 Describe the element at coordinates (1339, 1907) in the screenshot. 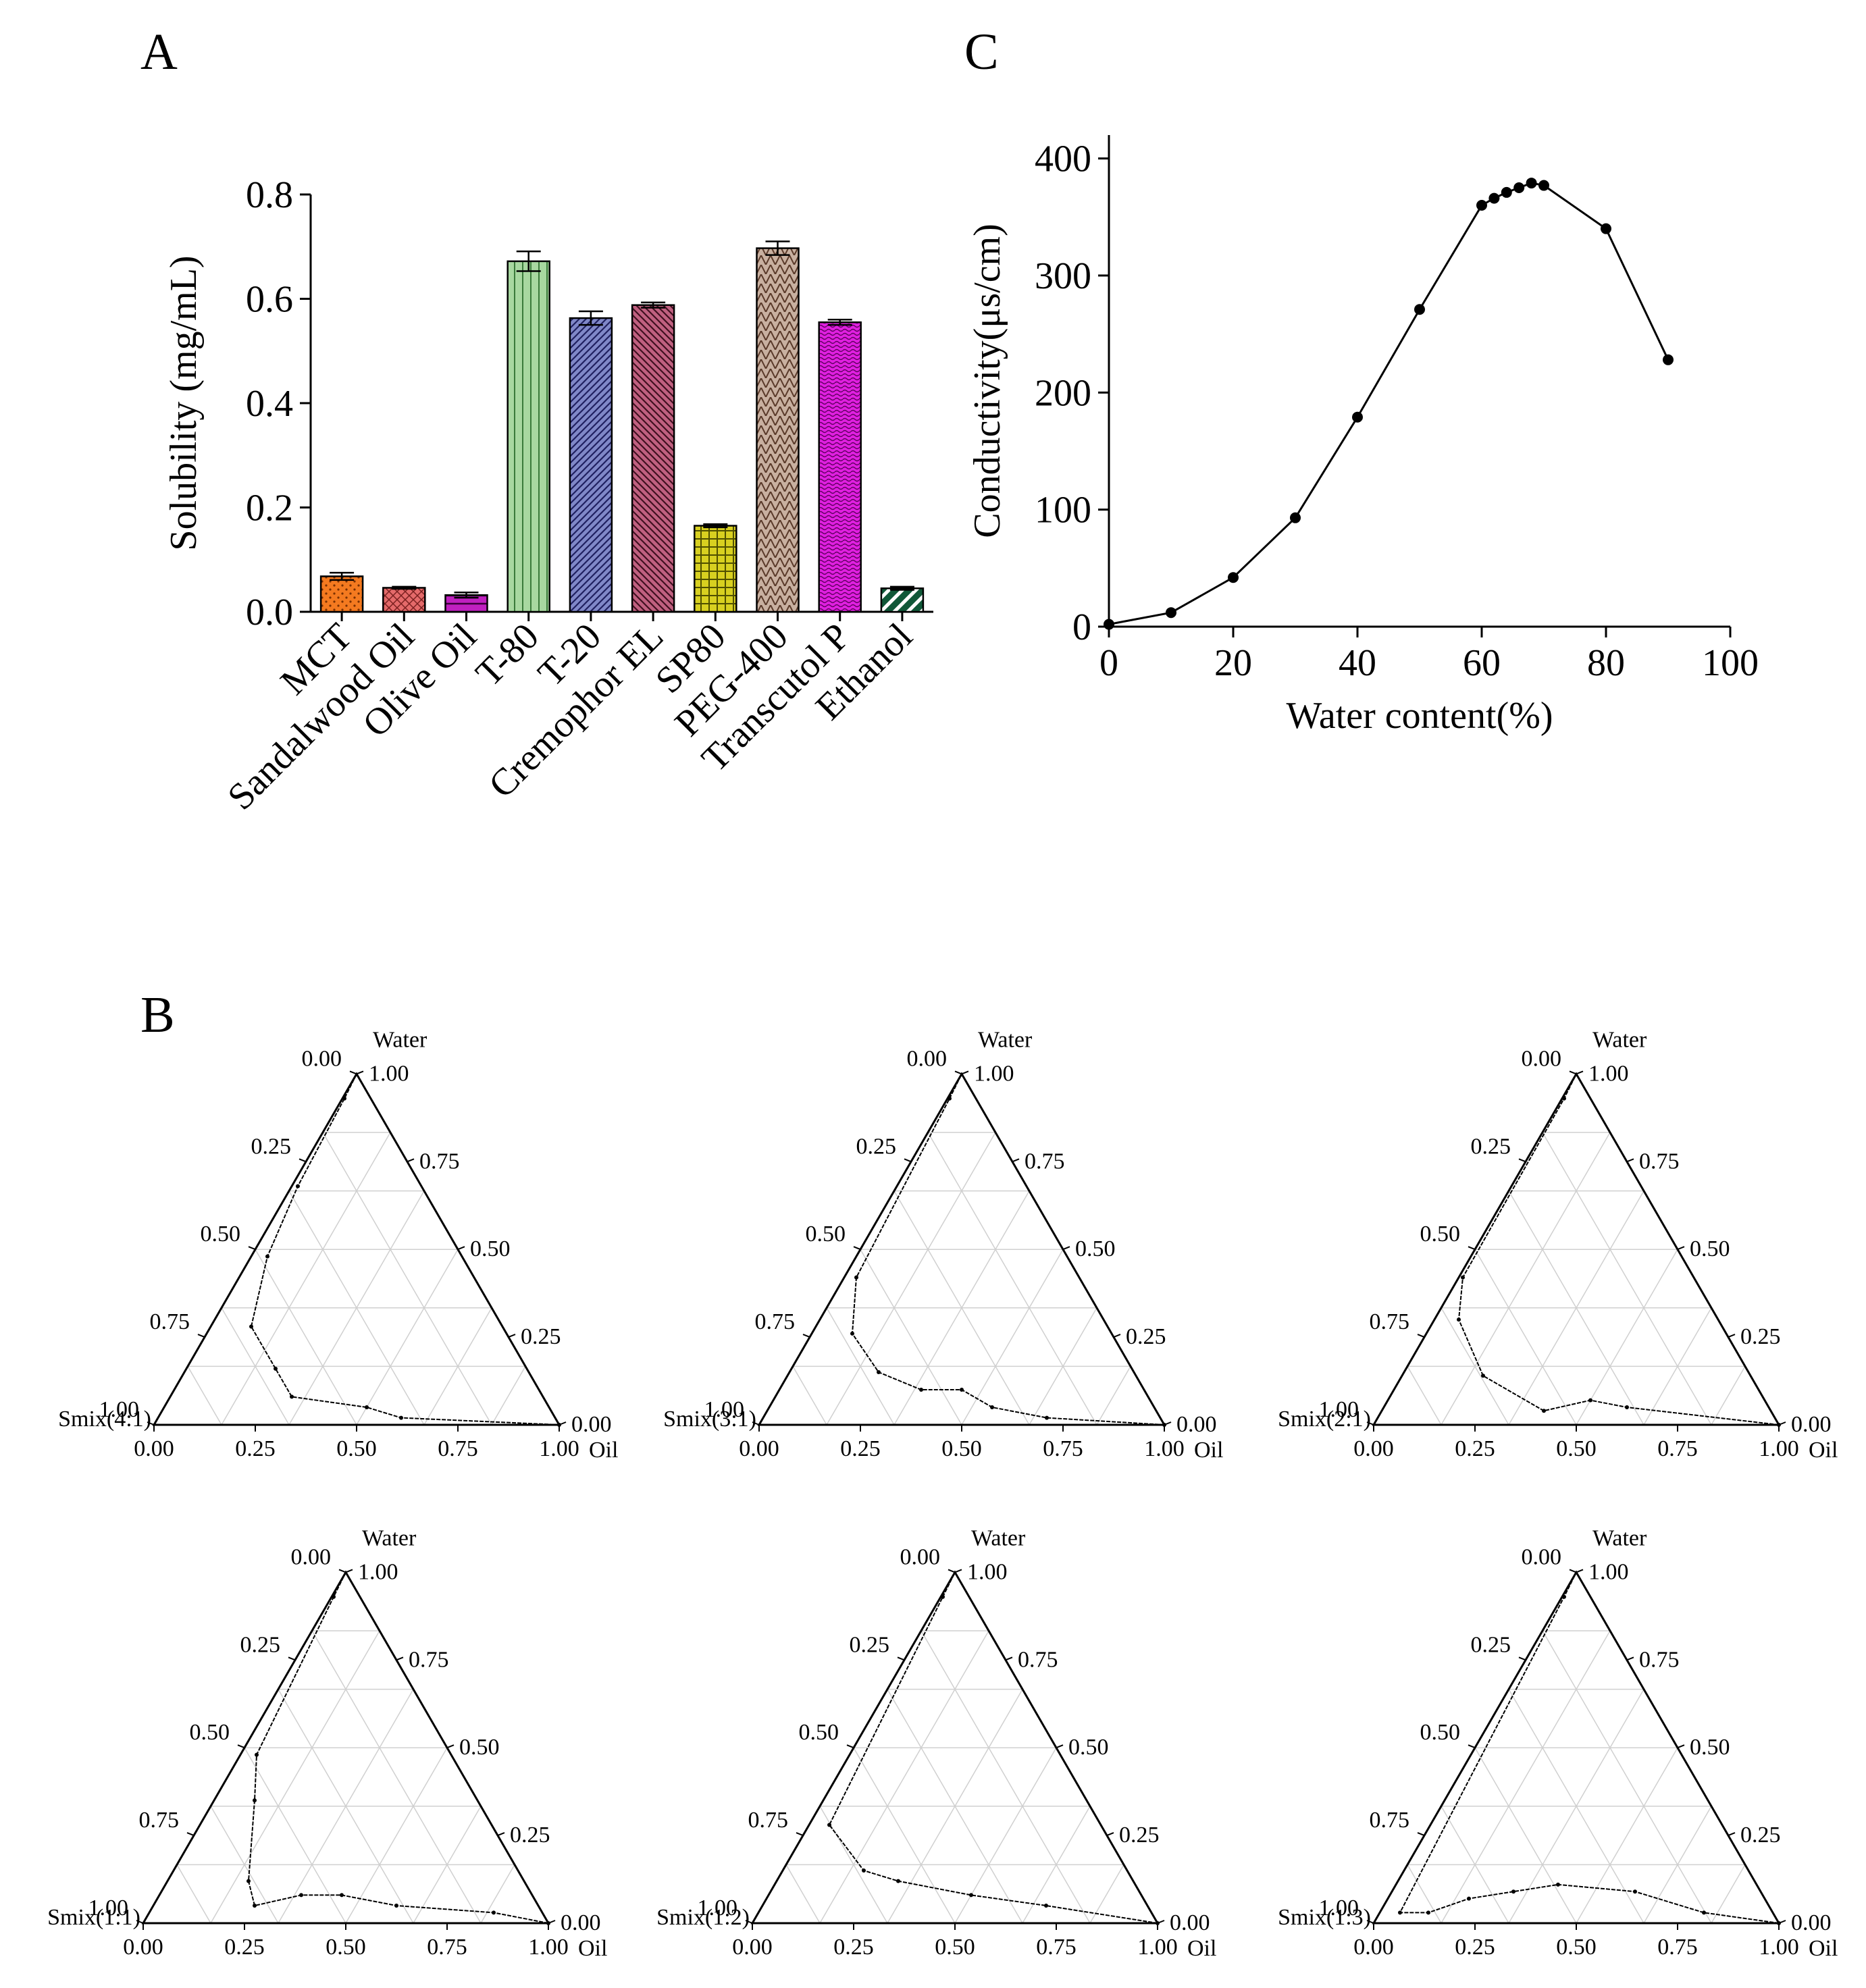

I see `left-tick-label: 1.00` at that location.